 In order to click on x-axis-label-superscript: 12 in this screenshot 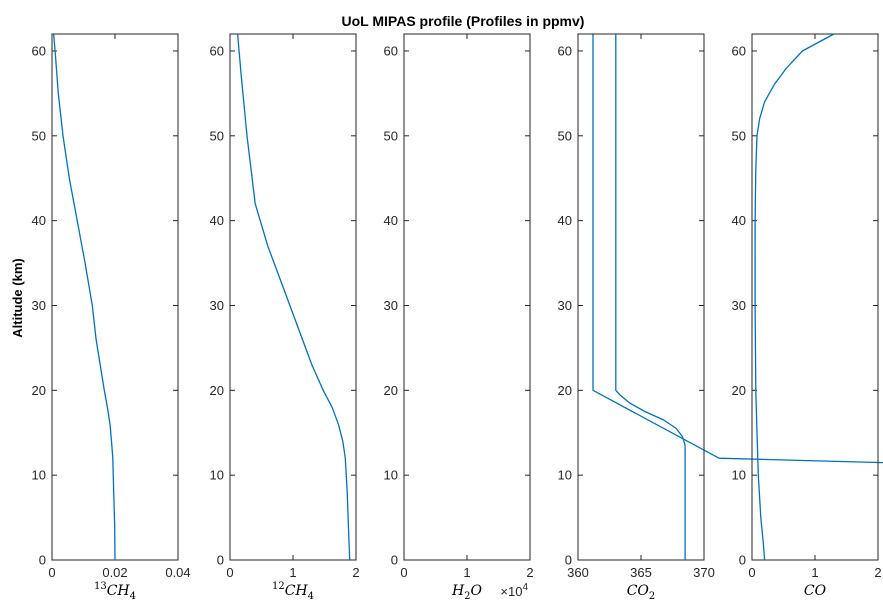, I will do `click(278, 586)`.